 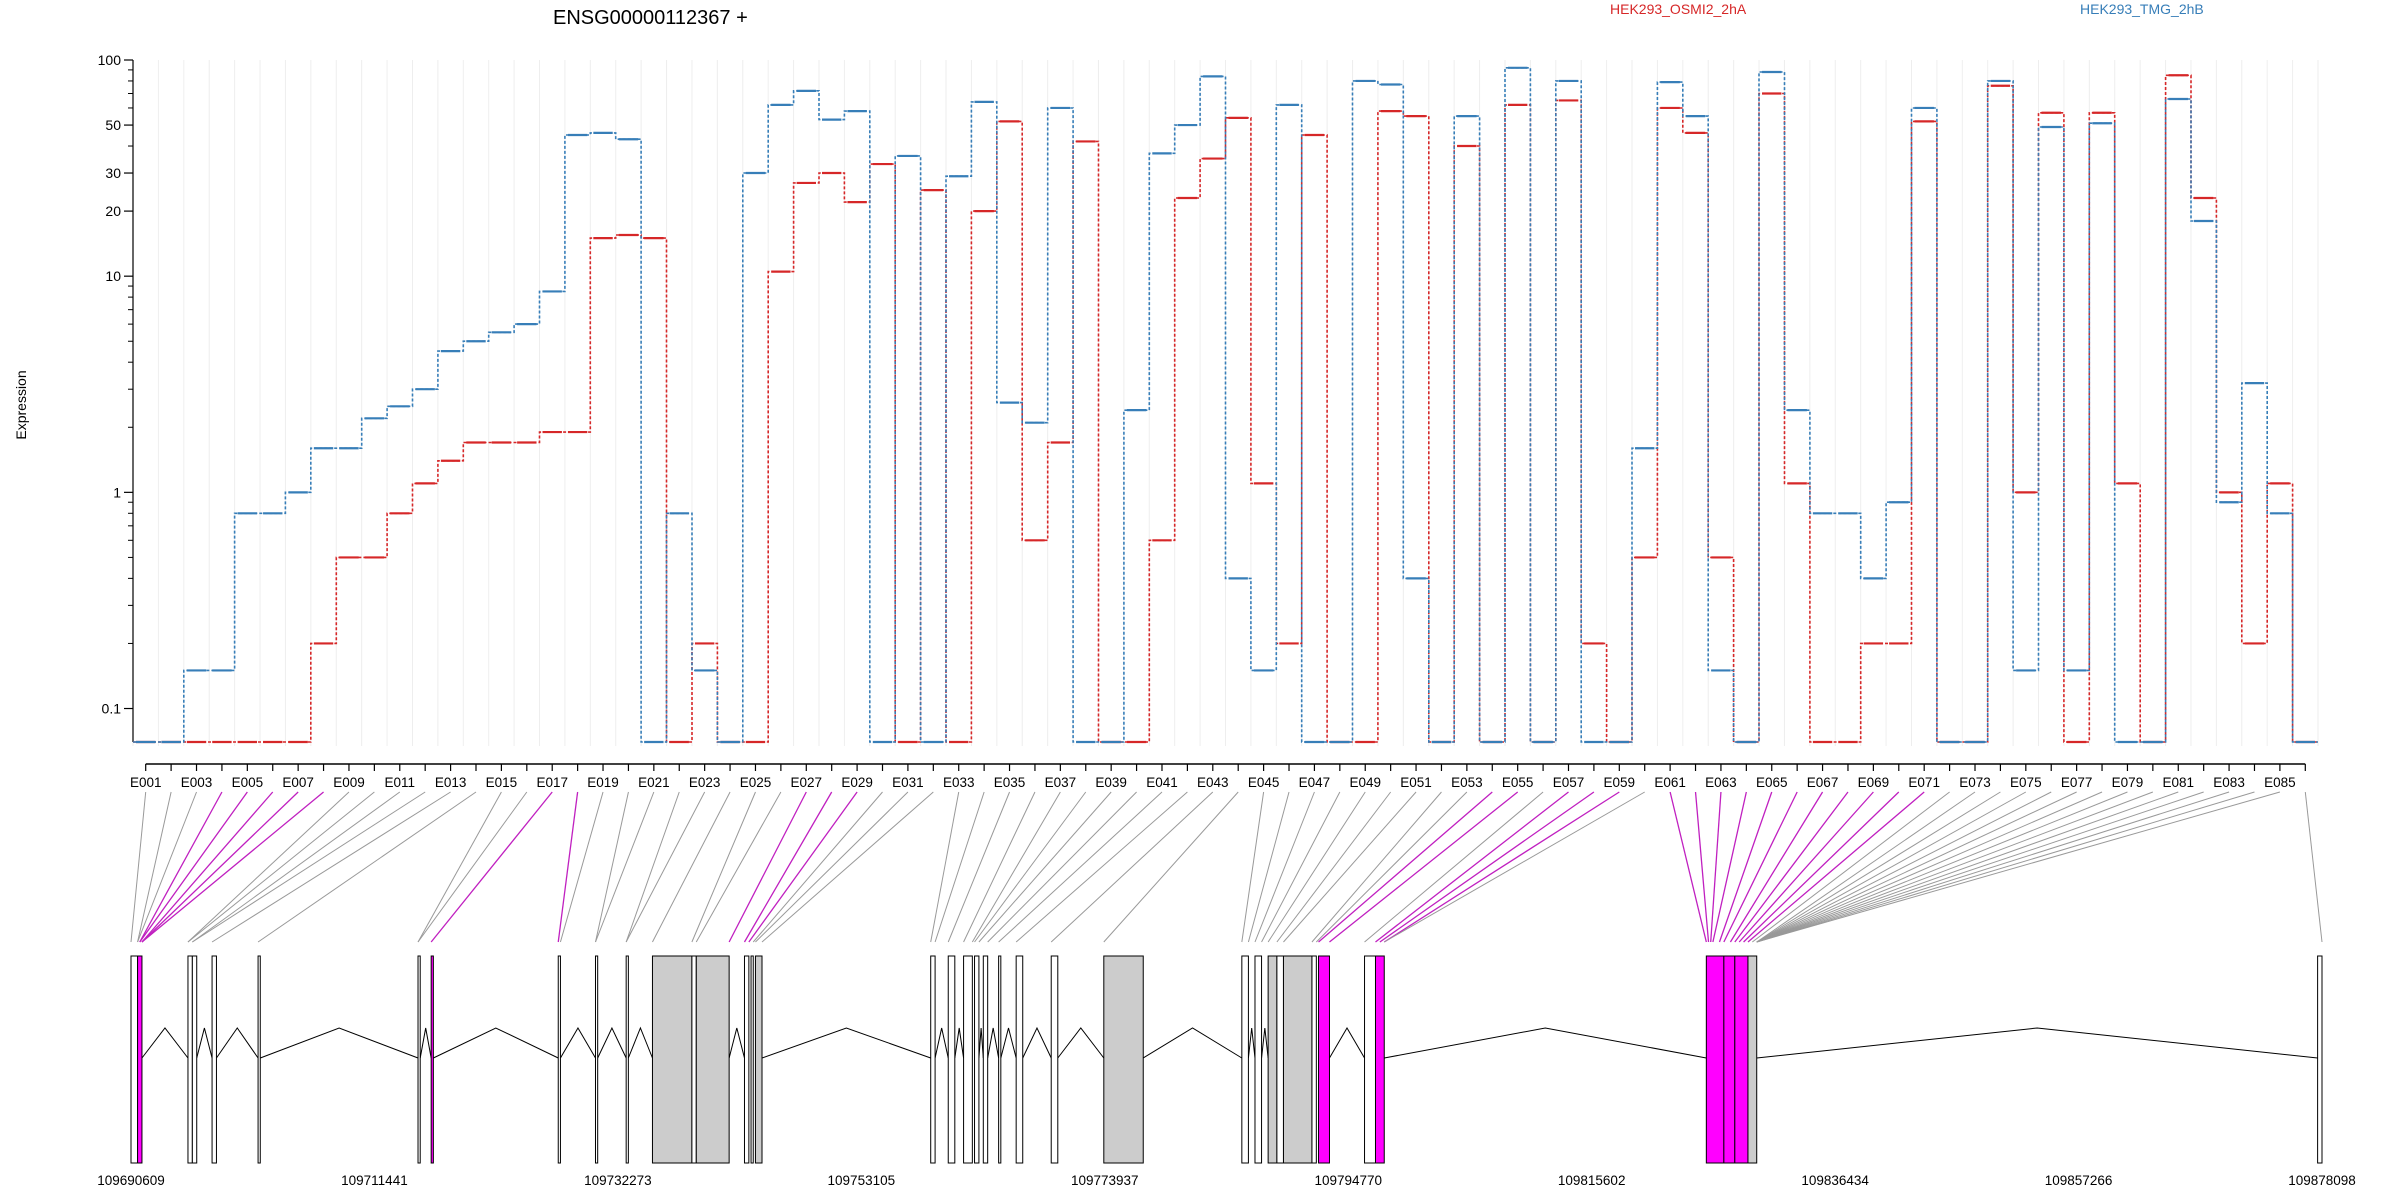 I want to click on y-axis-label: Expression, so click(x=21, y=404).